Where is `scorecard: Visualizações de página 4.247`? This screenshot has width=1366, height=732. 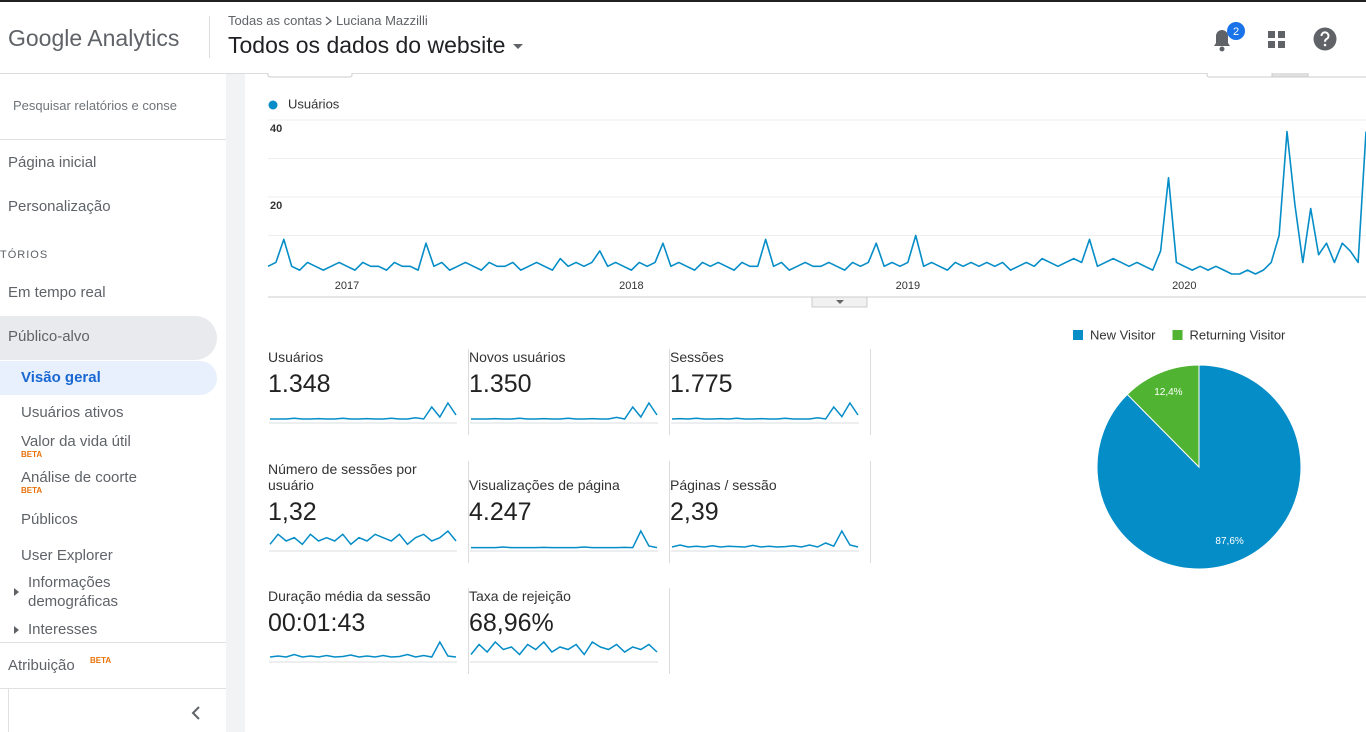
scorecard: Visualizações de página 4.247 is located at coordinates (569, 512).